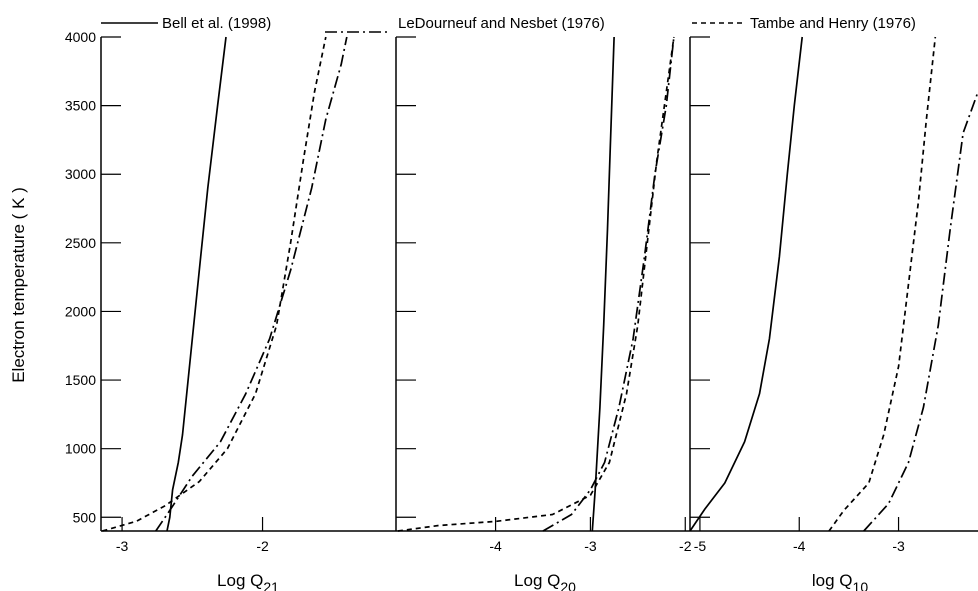 Image resolution: width=978 pixels, height=591 pixels. Describe the element at coordinates (80, 380) in the screenshot. I see `y-tick-label-1500: 1500` at that location.